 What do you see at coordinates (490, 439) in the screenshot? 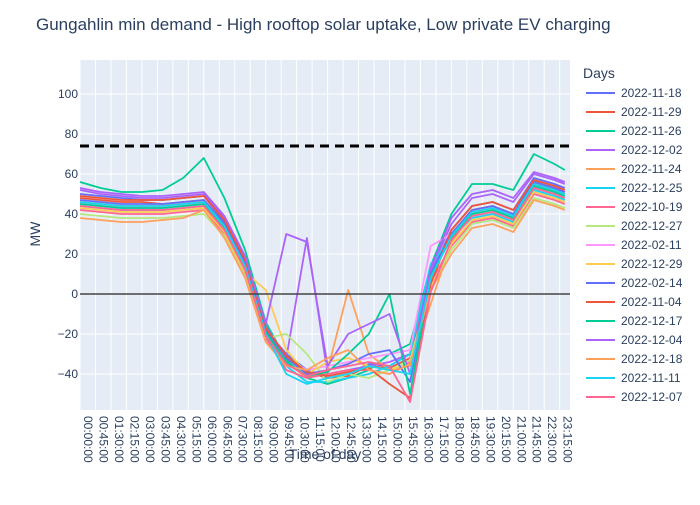
I see `x-tick-label: 19:30:00` at bounding box center [490, 439].